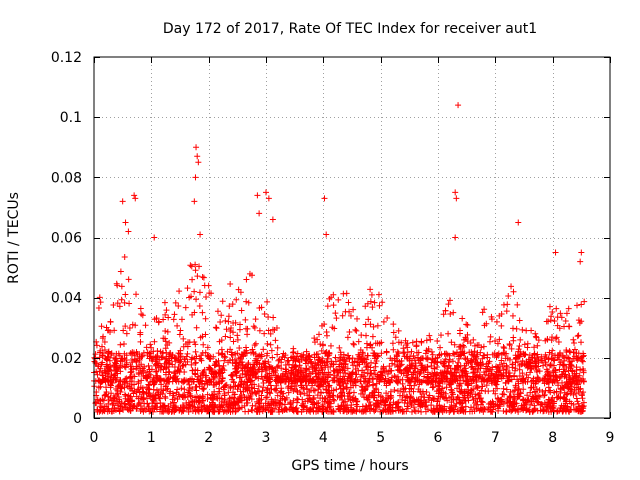  What do you see at coordinates (266, 438) in the screenshot?
I see `x-tick-label: 3` at bounding box center [266, 438].